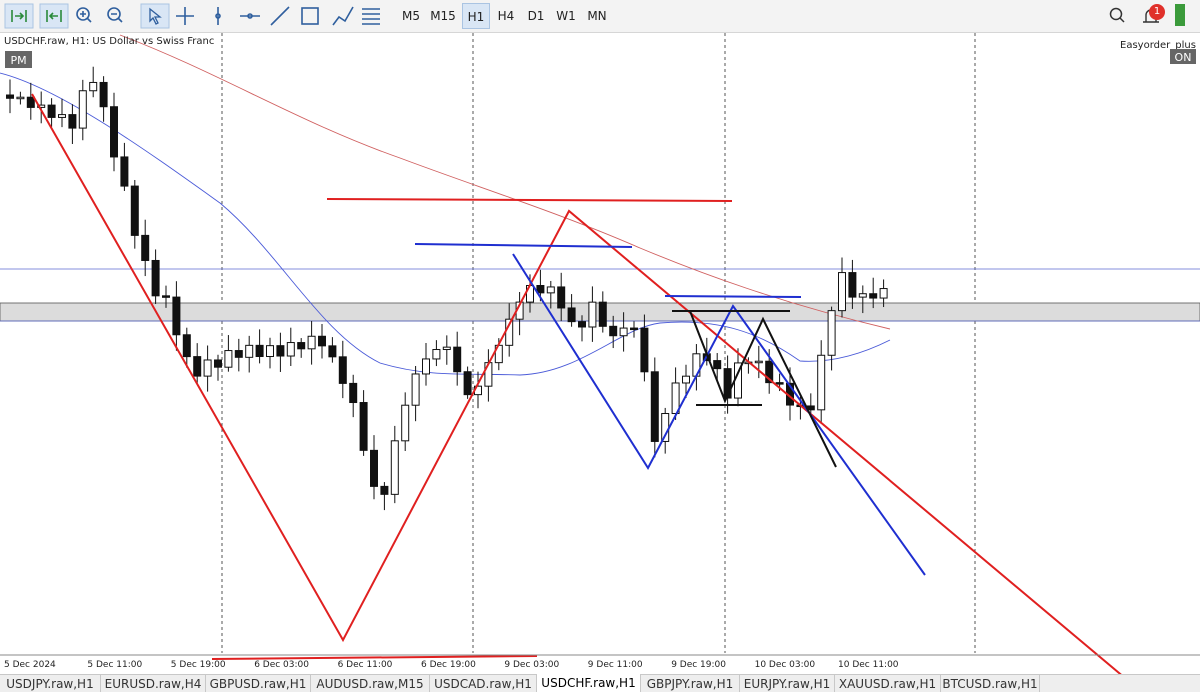  What do you see at coordinates (476, 16) in the screenshot?
I see `timeframe-button: H1` at bounding box center [476, 16].